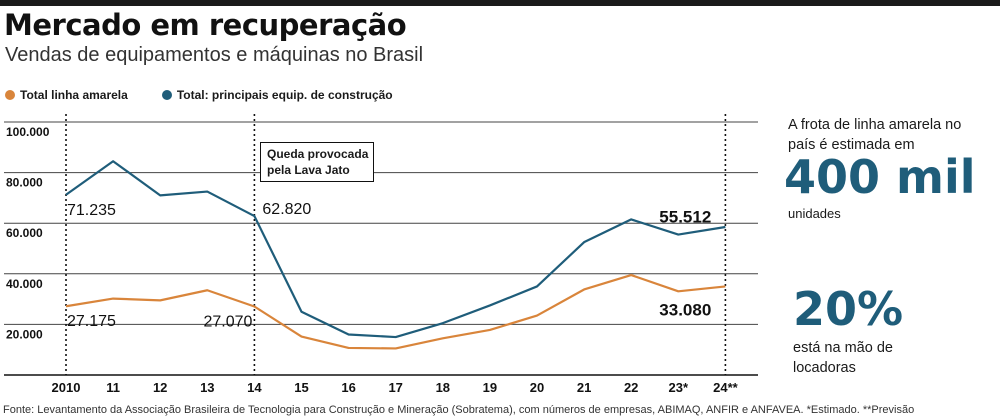 Image resolution: width=1000 pixels, height=420 pixels. Describe the element at coordinates (74, 95) in the screenshot. I see `legend-label-linha-amarela: Total linha amarela` at that location.